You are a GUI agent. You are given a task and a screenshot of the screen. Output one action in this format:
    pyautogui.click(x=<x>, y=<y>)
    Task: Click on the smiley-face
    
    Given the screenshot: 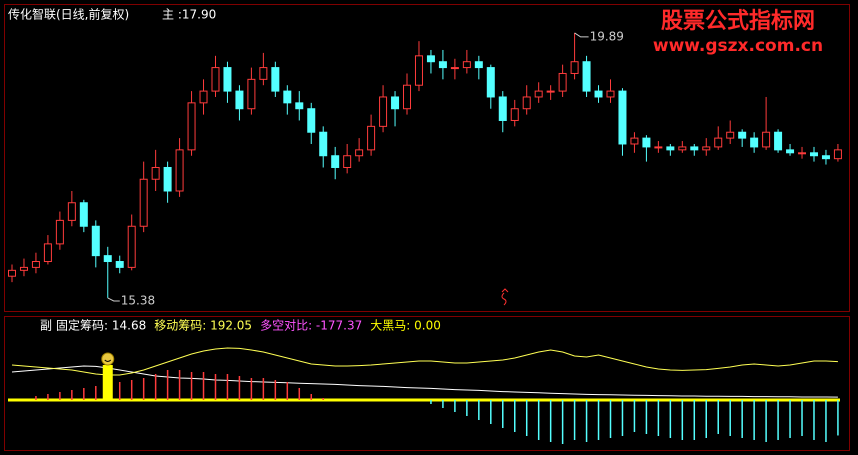 What is the action you would take?
    pyautogui.click(x=108, y=359)
    